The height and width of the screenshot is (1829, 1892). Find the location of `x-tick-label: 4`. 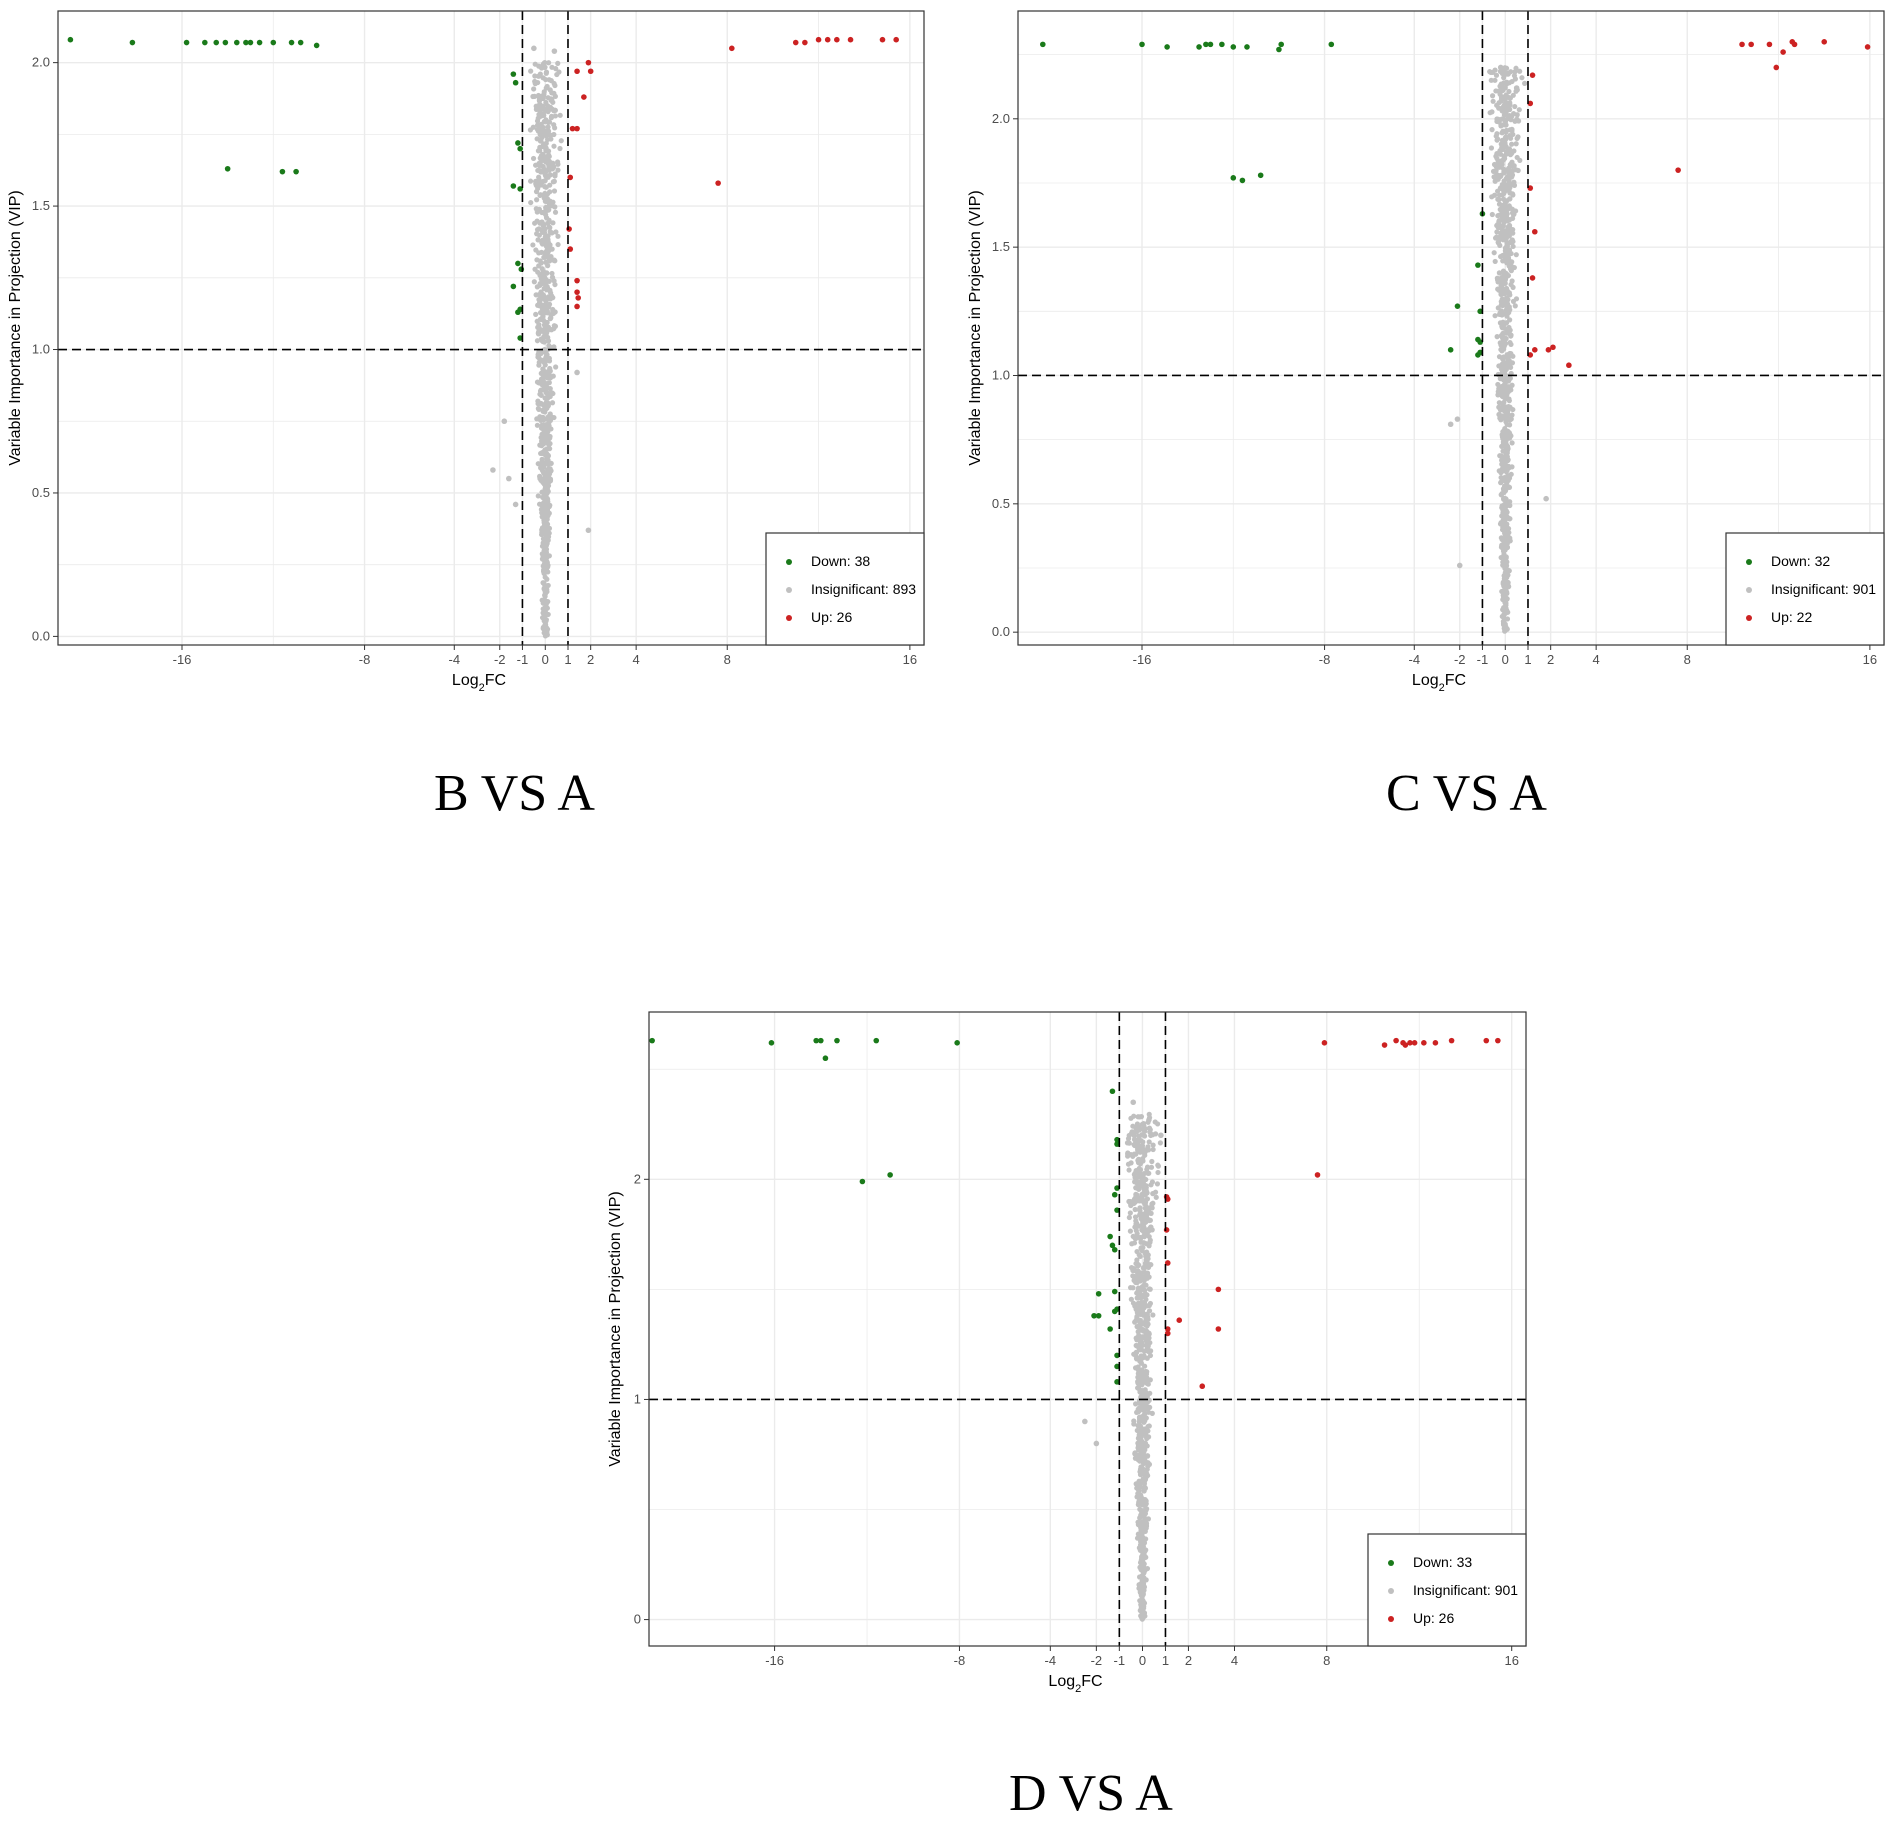

x-tick-label: 4 is located at coordinates (1234, 1660).